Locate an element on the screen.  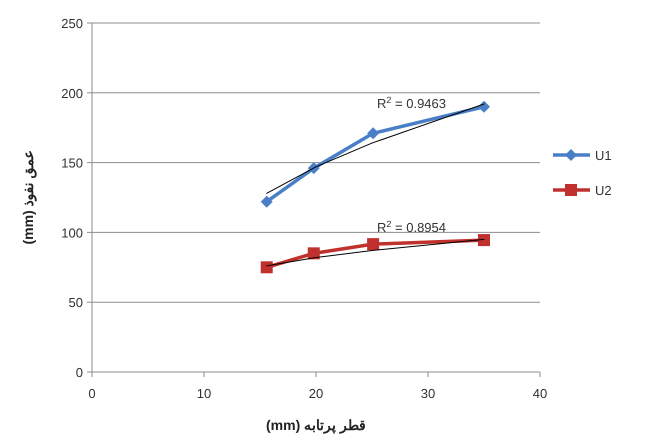
x-tick-label: 0 is located at coordinates (92, 393).